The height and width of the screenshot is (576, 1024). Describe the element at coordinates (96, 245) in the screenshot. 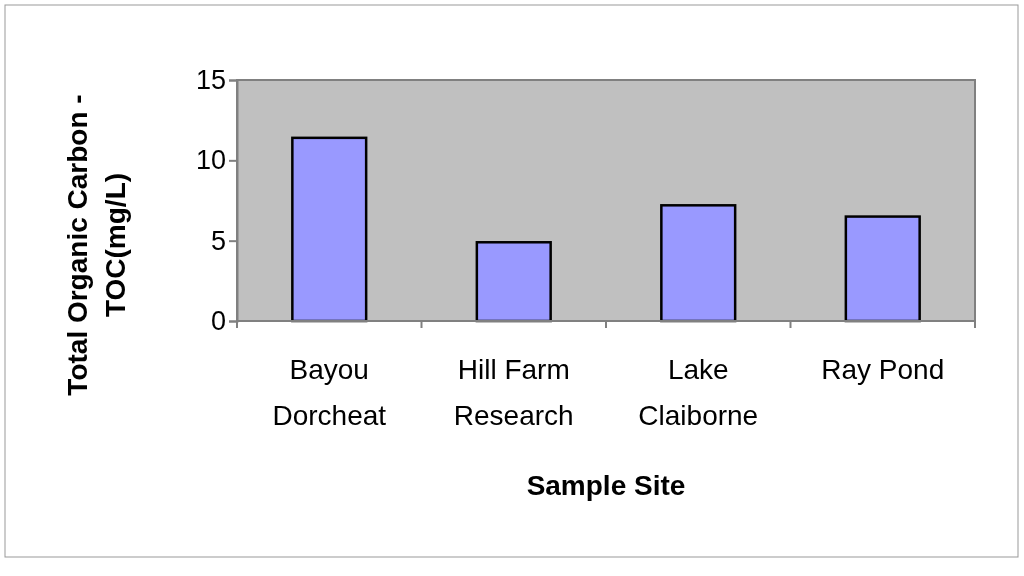

I see `y-axis-title: Total Organic Carbon - TOC(mg/L)` at that location.